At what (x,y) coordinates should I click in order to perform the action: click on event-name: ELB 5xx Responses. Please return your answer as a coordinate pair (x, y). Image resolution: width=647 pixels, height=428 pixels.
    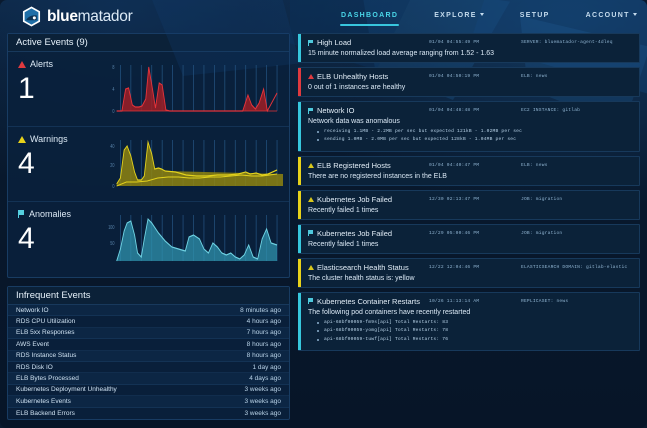
    Looking at the image, I should click on (45, 333).